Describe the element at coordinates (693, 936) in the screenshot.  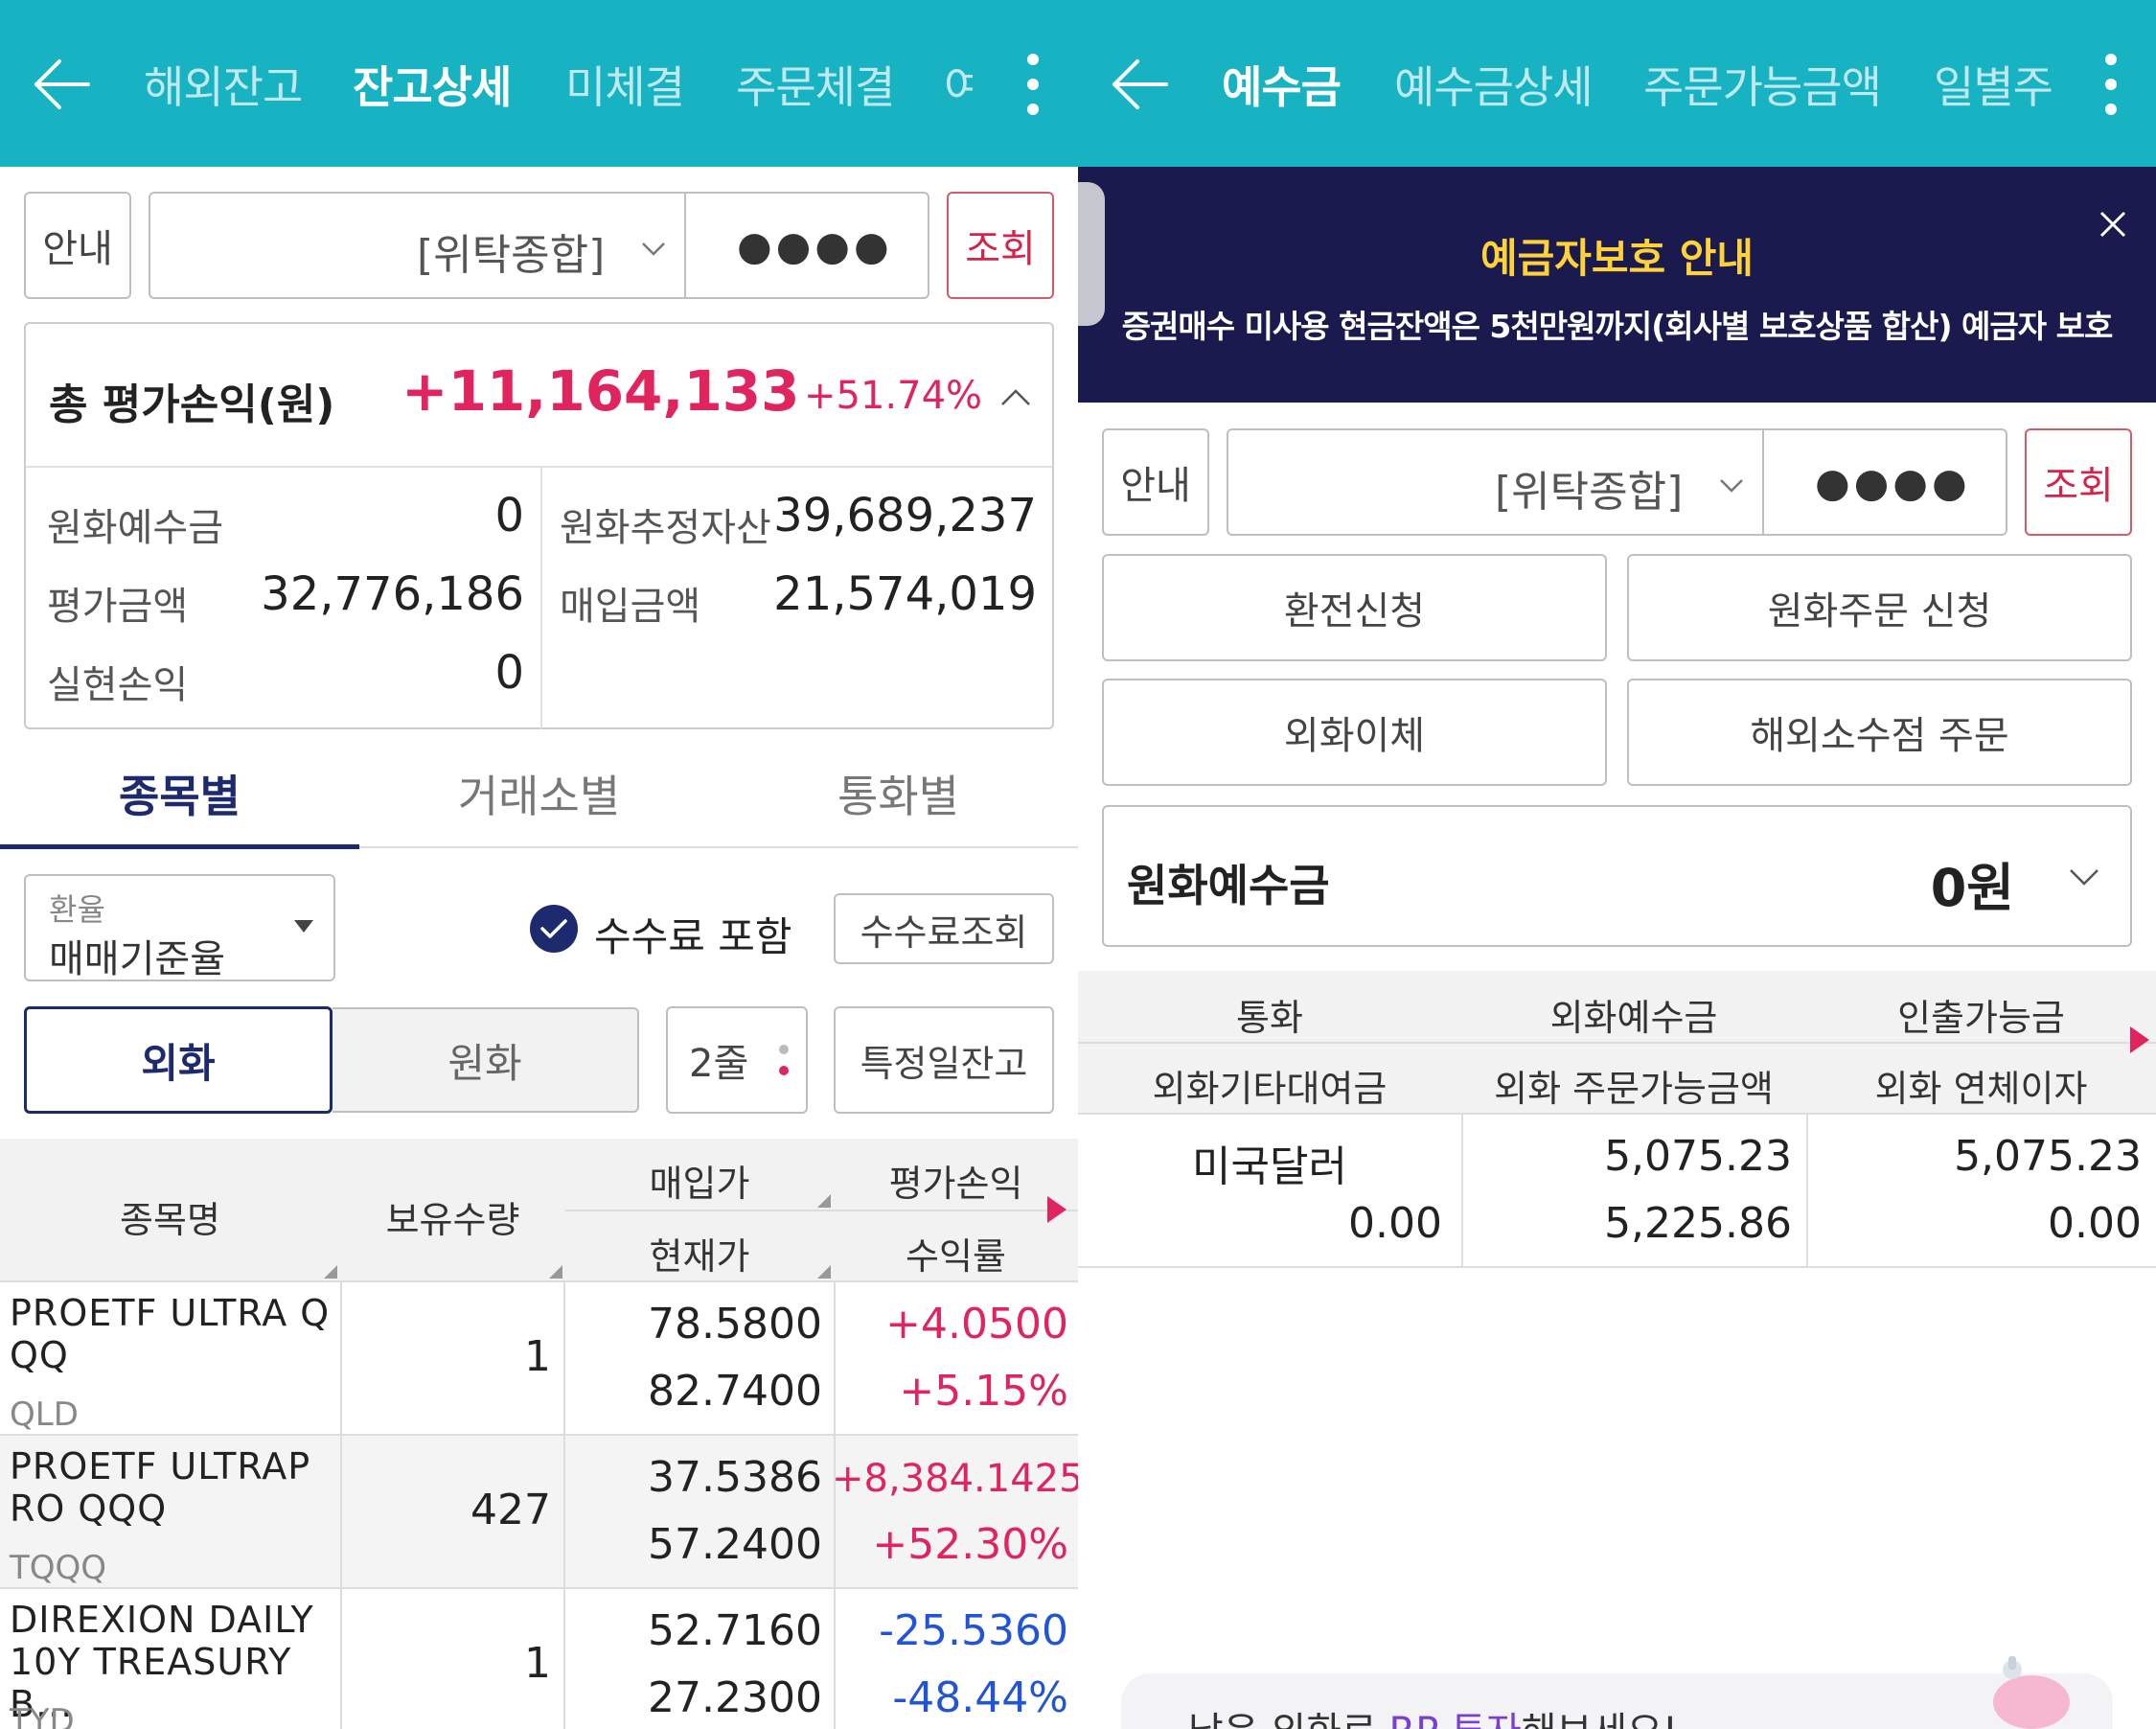
I see `include-fee-label: 수수료 포함` at that location.